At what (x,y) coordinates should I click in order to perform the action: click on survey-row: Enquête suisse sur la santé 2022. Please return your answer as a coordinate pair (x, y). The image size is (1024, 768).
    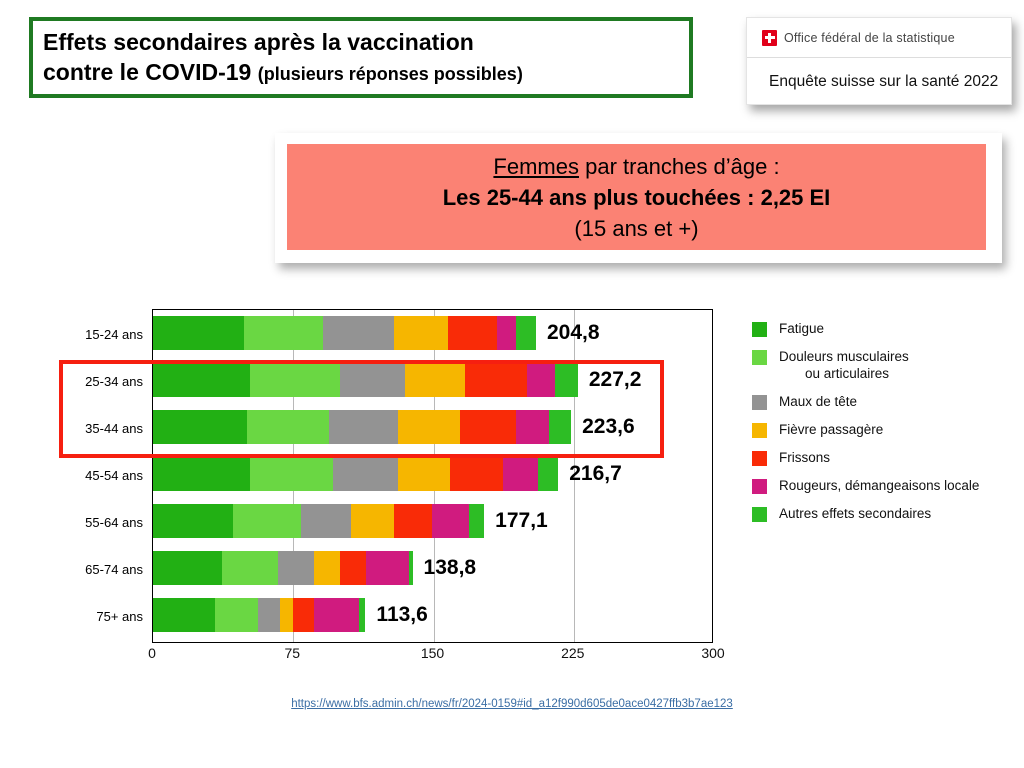
    Looking at the image, I should click on (879, 81).